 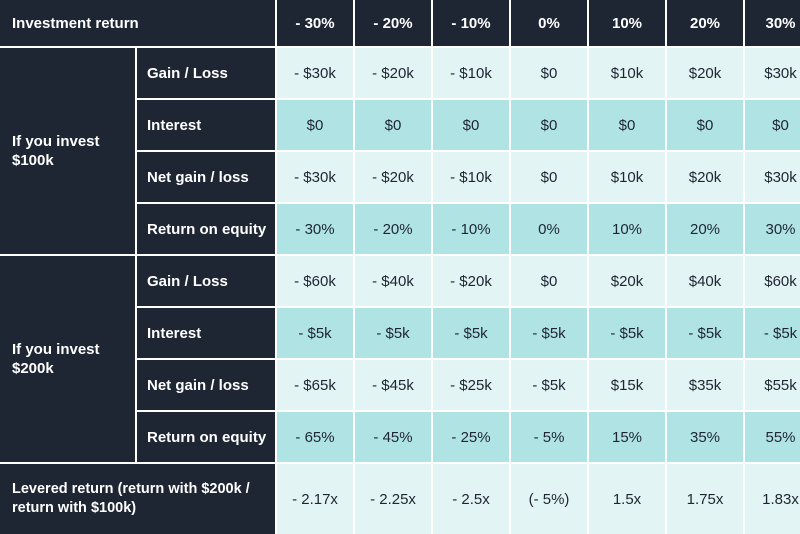 What do you see at coordinates (772, 385) in the screenshot?
I see `table-cell: $55k` at bounding box center [772, 385].